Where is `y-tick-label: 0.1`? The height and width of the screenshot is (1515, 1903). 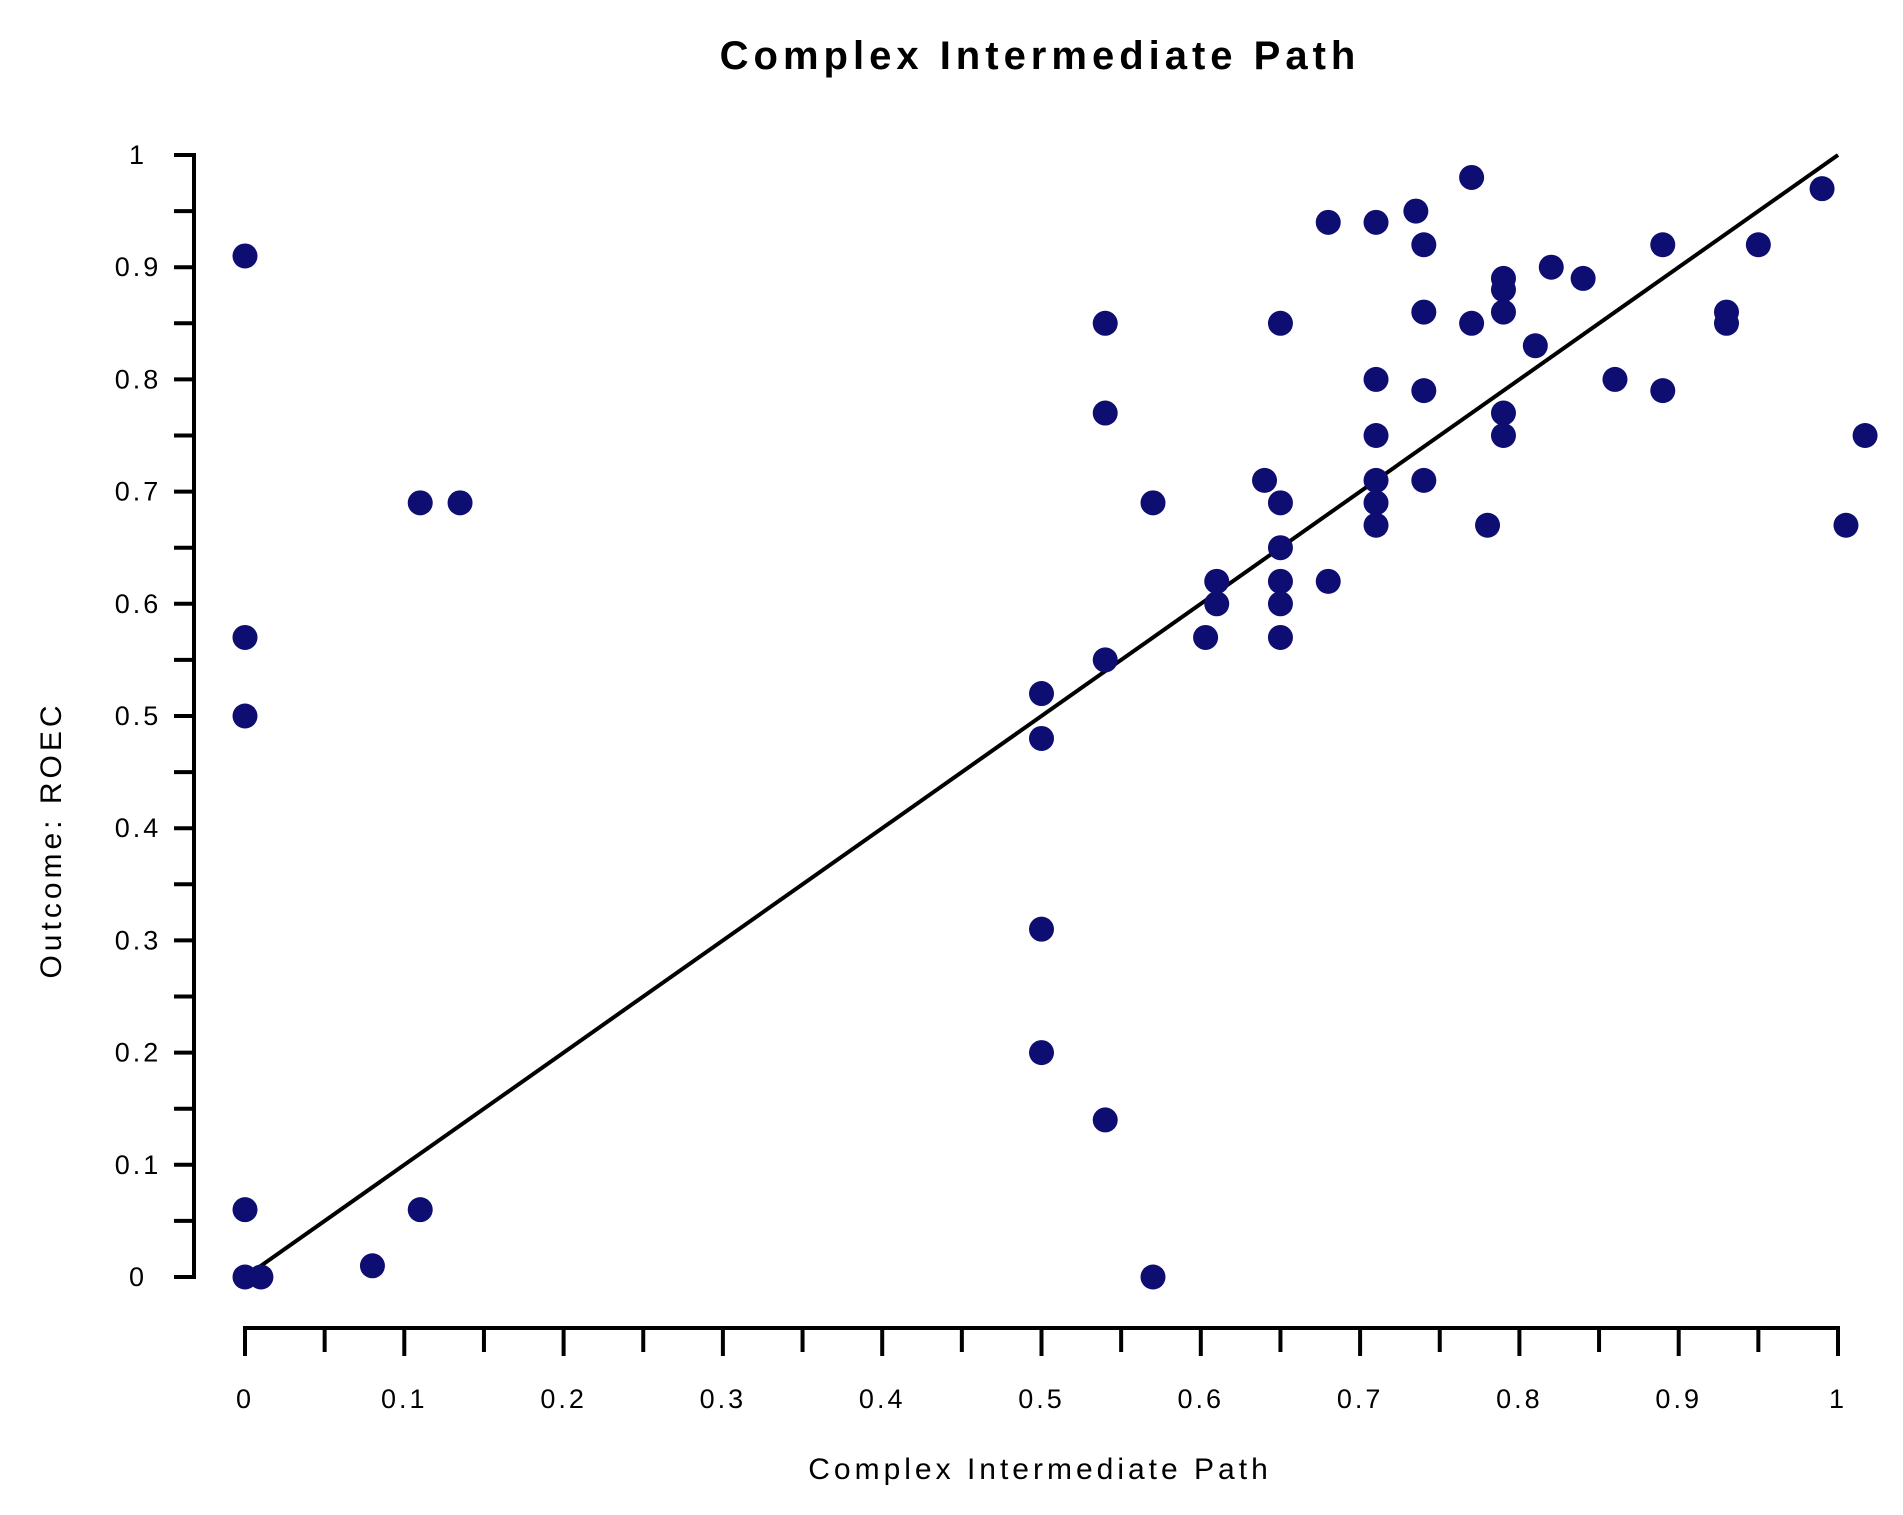 y-tick-label: 0.1 is located at coordinates (138, 1165).